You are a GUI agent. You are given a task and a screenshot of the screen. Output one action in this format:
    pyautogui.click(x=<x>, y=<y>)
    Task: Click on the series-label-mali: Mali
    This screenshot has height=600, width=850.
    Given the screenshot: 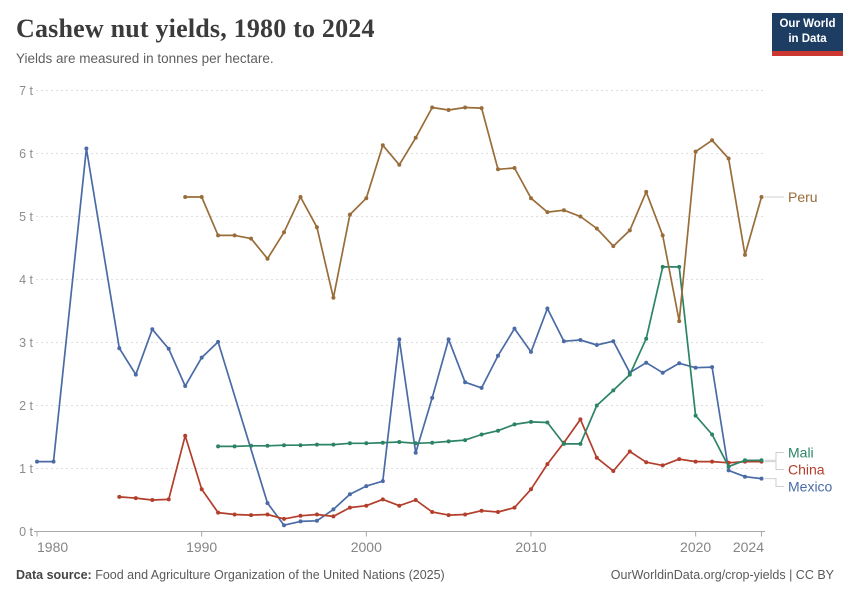 What is the action you would take?
    pyautogui.click(x=801, y=452)
    